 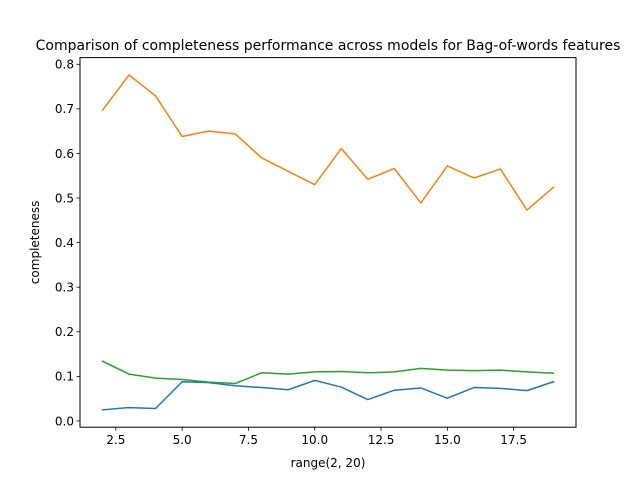 What do you see at coordinates (64, 65) in the screenshot?
I see `y-tick-label: 0.8` at bounding box center [64, 65].